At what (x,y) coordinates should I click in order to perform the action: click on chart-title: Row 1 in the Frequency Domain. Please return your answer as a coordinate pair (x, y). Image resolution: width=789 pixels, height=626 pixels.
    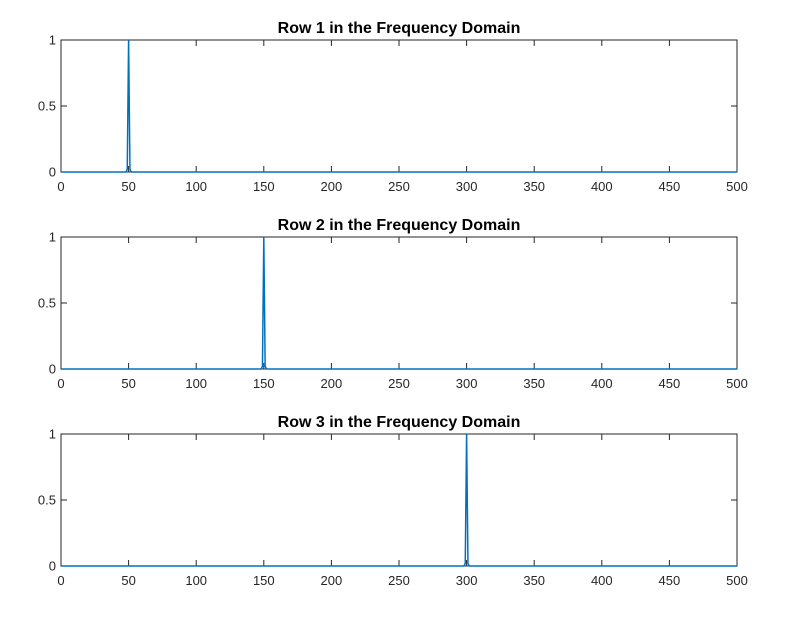
    Looking at the image, I should click on (399, 28).